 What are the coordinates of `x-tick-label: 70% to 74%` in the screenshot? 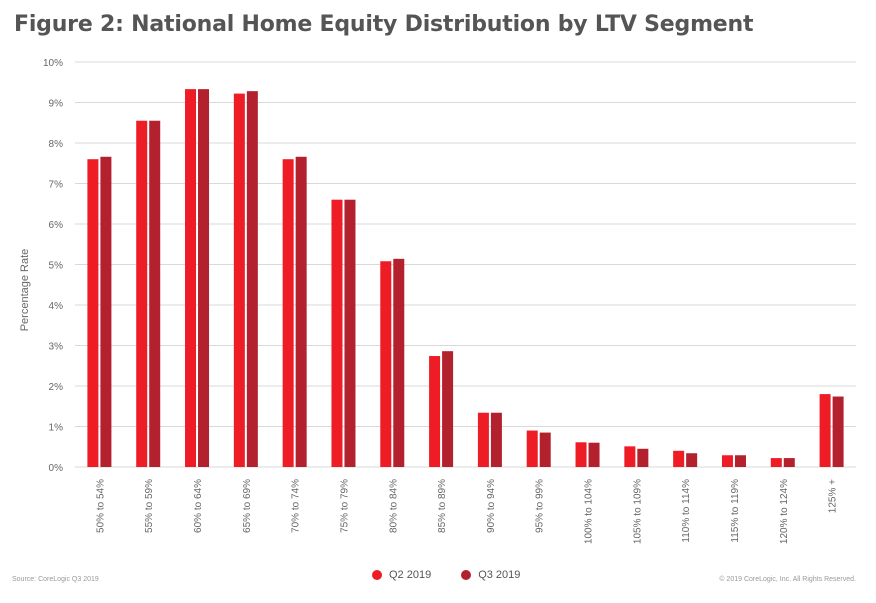 It's located at (296, 506).